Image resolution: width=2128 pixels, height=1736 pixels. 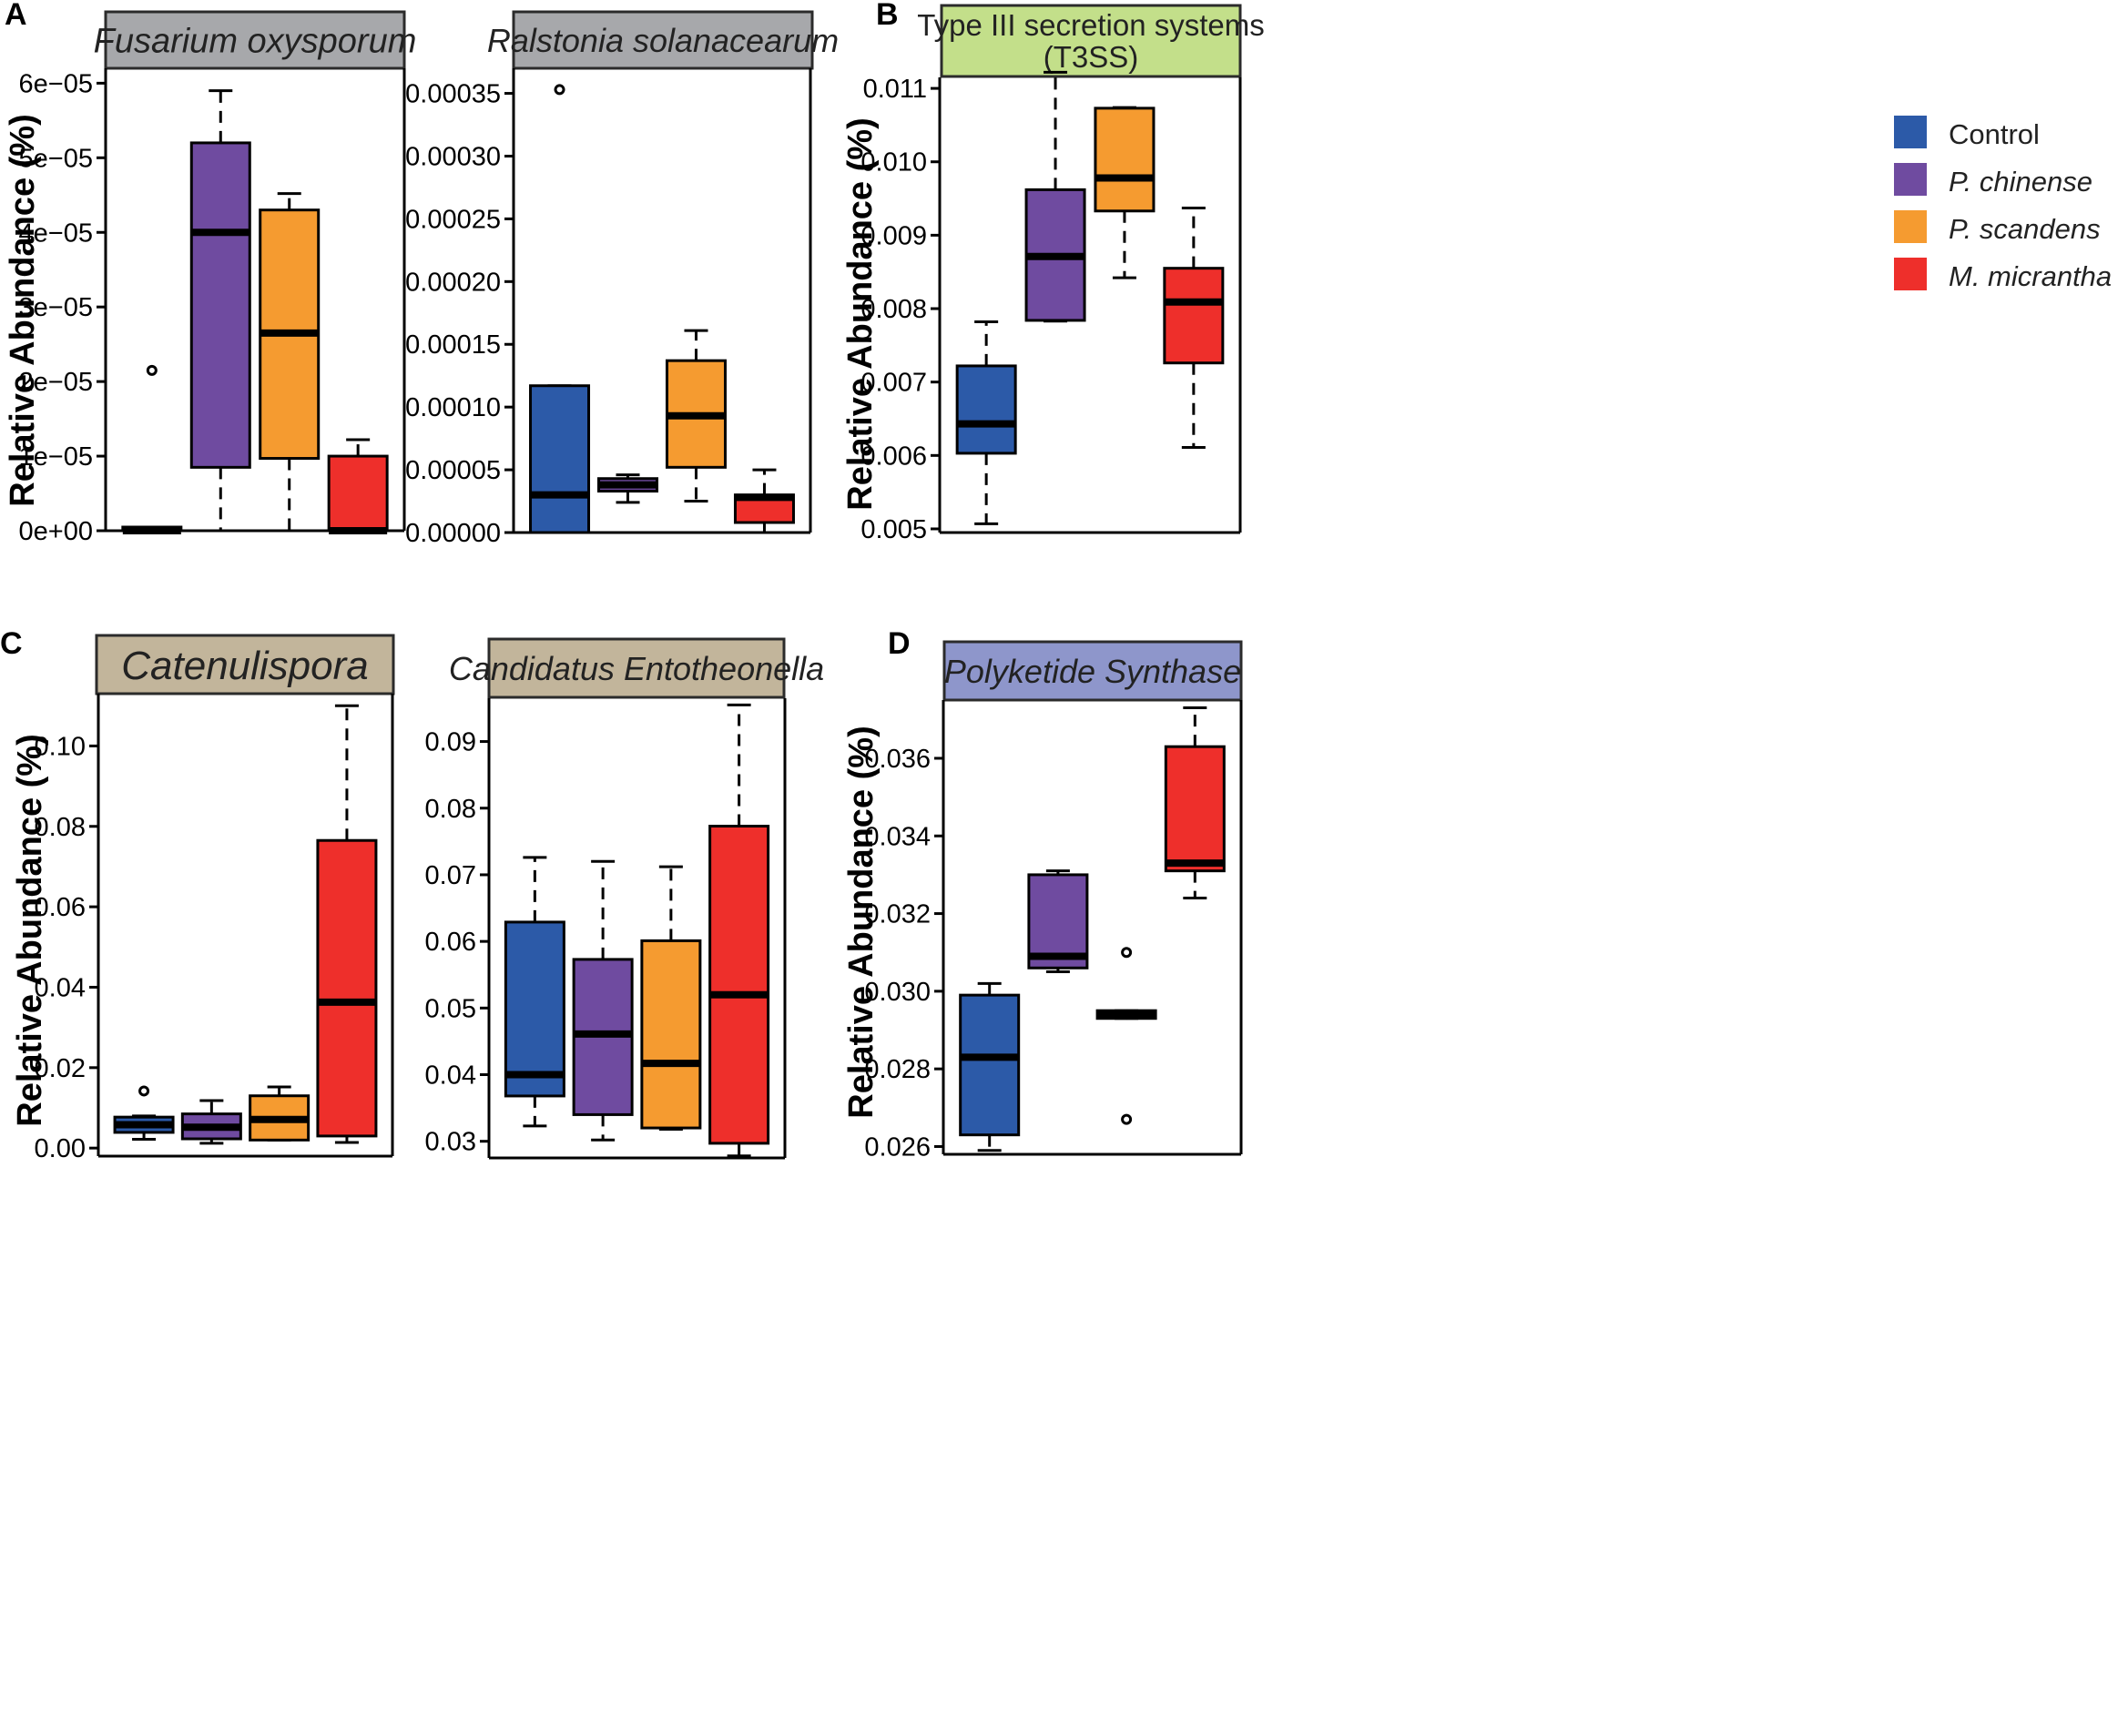 I want to click on y-tick-label: 6e−05, so click(x=56, y=83).